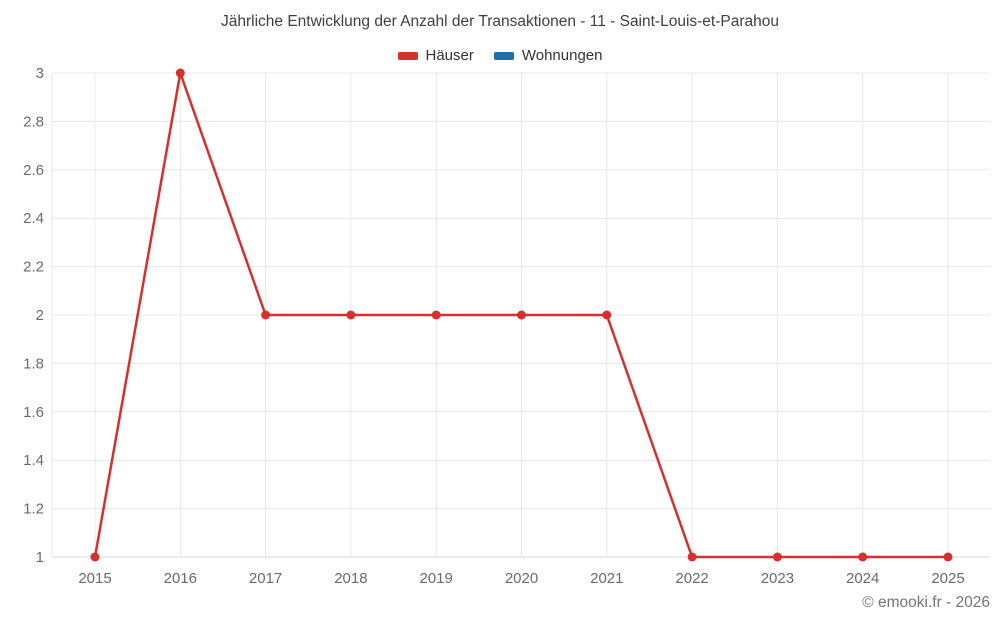 The image size is (1000, 625). What do you see at coordinates (862, 578) in the screenshot?
I see `x-axis-tick-label: 2024` at bounding box center [862, 578].